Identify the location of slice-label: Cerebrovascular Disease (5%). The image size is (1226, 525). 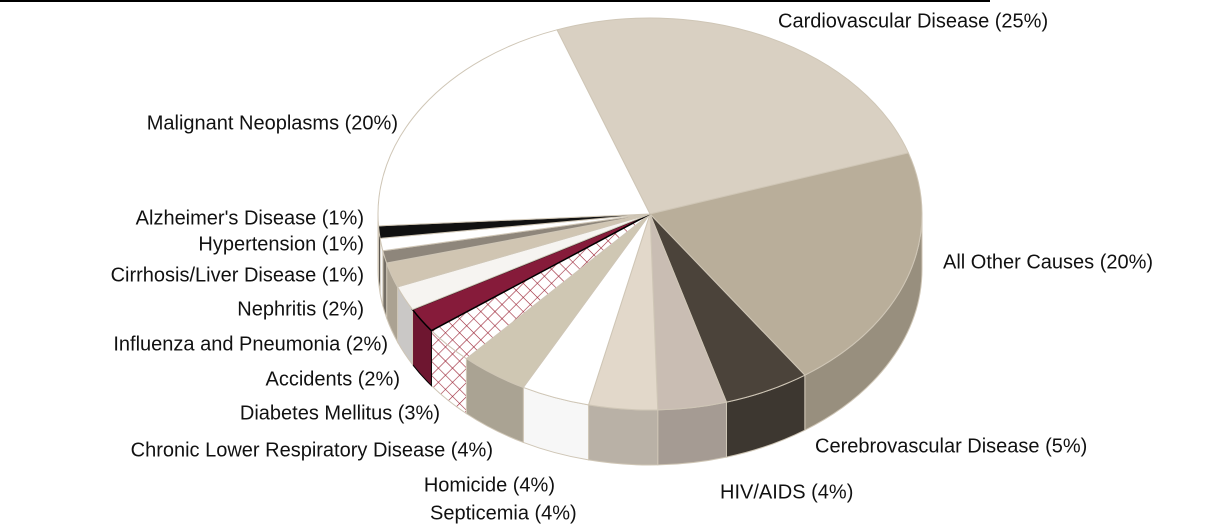
(951, 446).